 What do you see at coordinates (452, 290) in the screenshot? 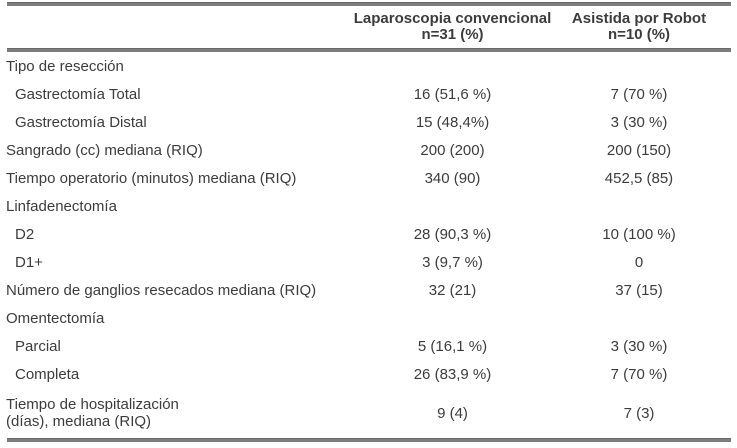
I see `conv-value: 32 (21)` at bounding box center [452, 290].